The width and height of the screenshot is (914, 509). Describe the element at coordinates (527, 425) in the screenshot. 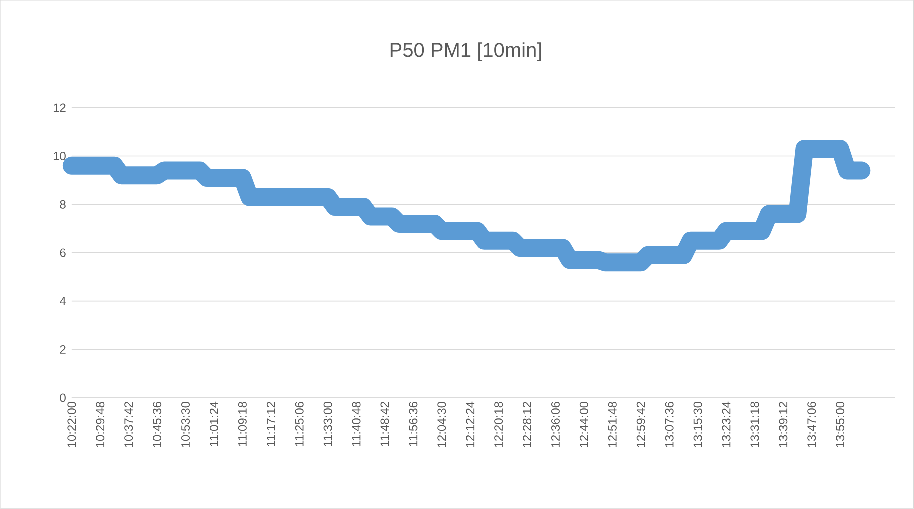

I see `x-tick-label: 12:28:12` at that location.